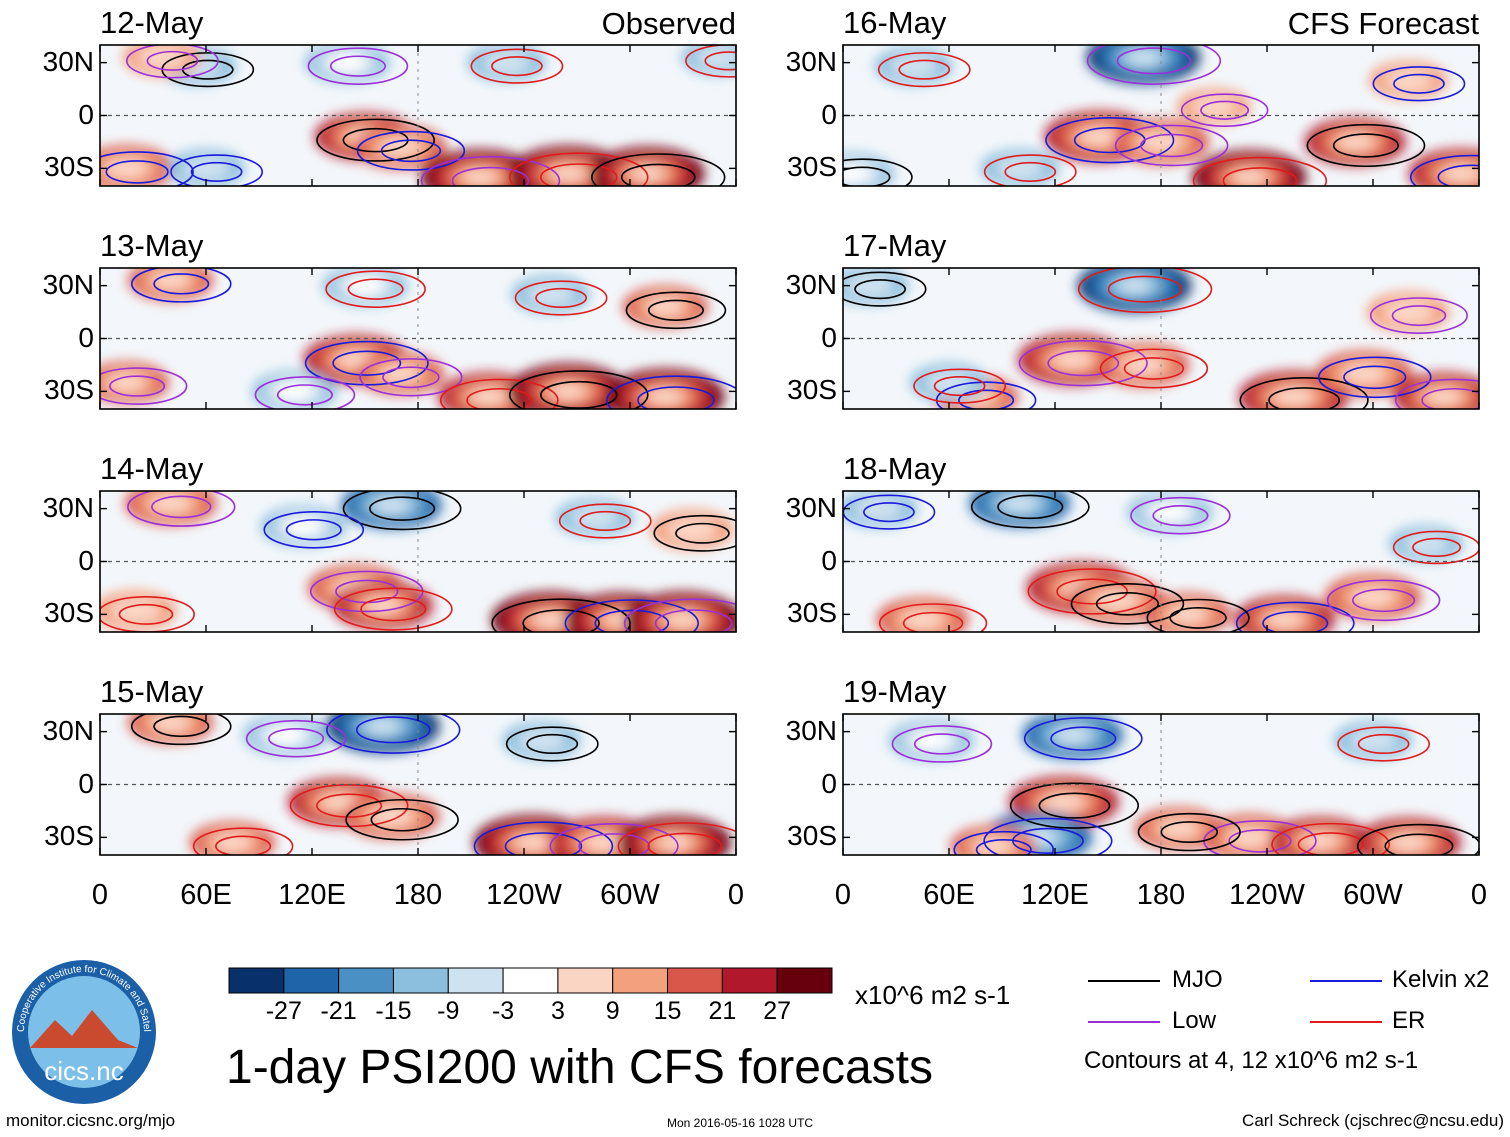 The image size is (1510, 1137). What do you see at coordinates (152, 22) in the screenshot?
I see `panel-date: 12-May` at bounding box center [152, 22].